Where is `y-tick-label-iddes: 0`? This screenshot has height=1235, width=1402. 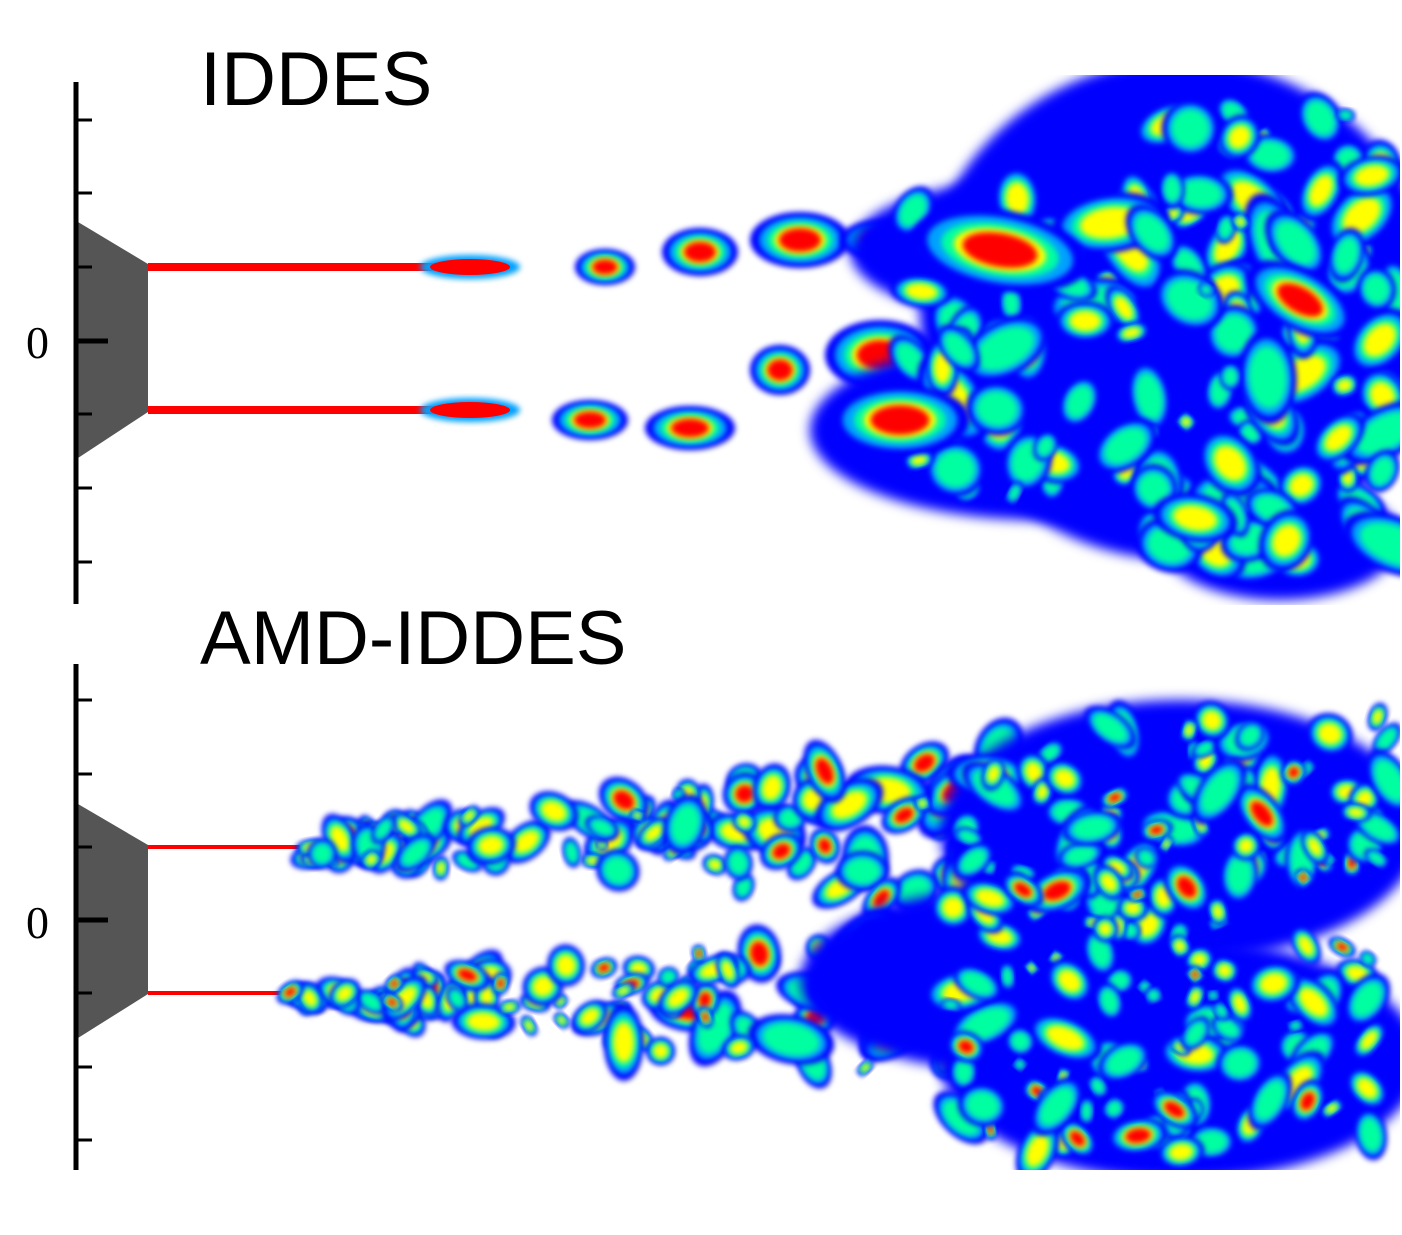 y-tick-label-iddes: 0 is located at coordinates (37, 342).